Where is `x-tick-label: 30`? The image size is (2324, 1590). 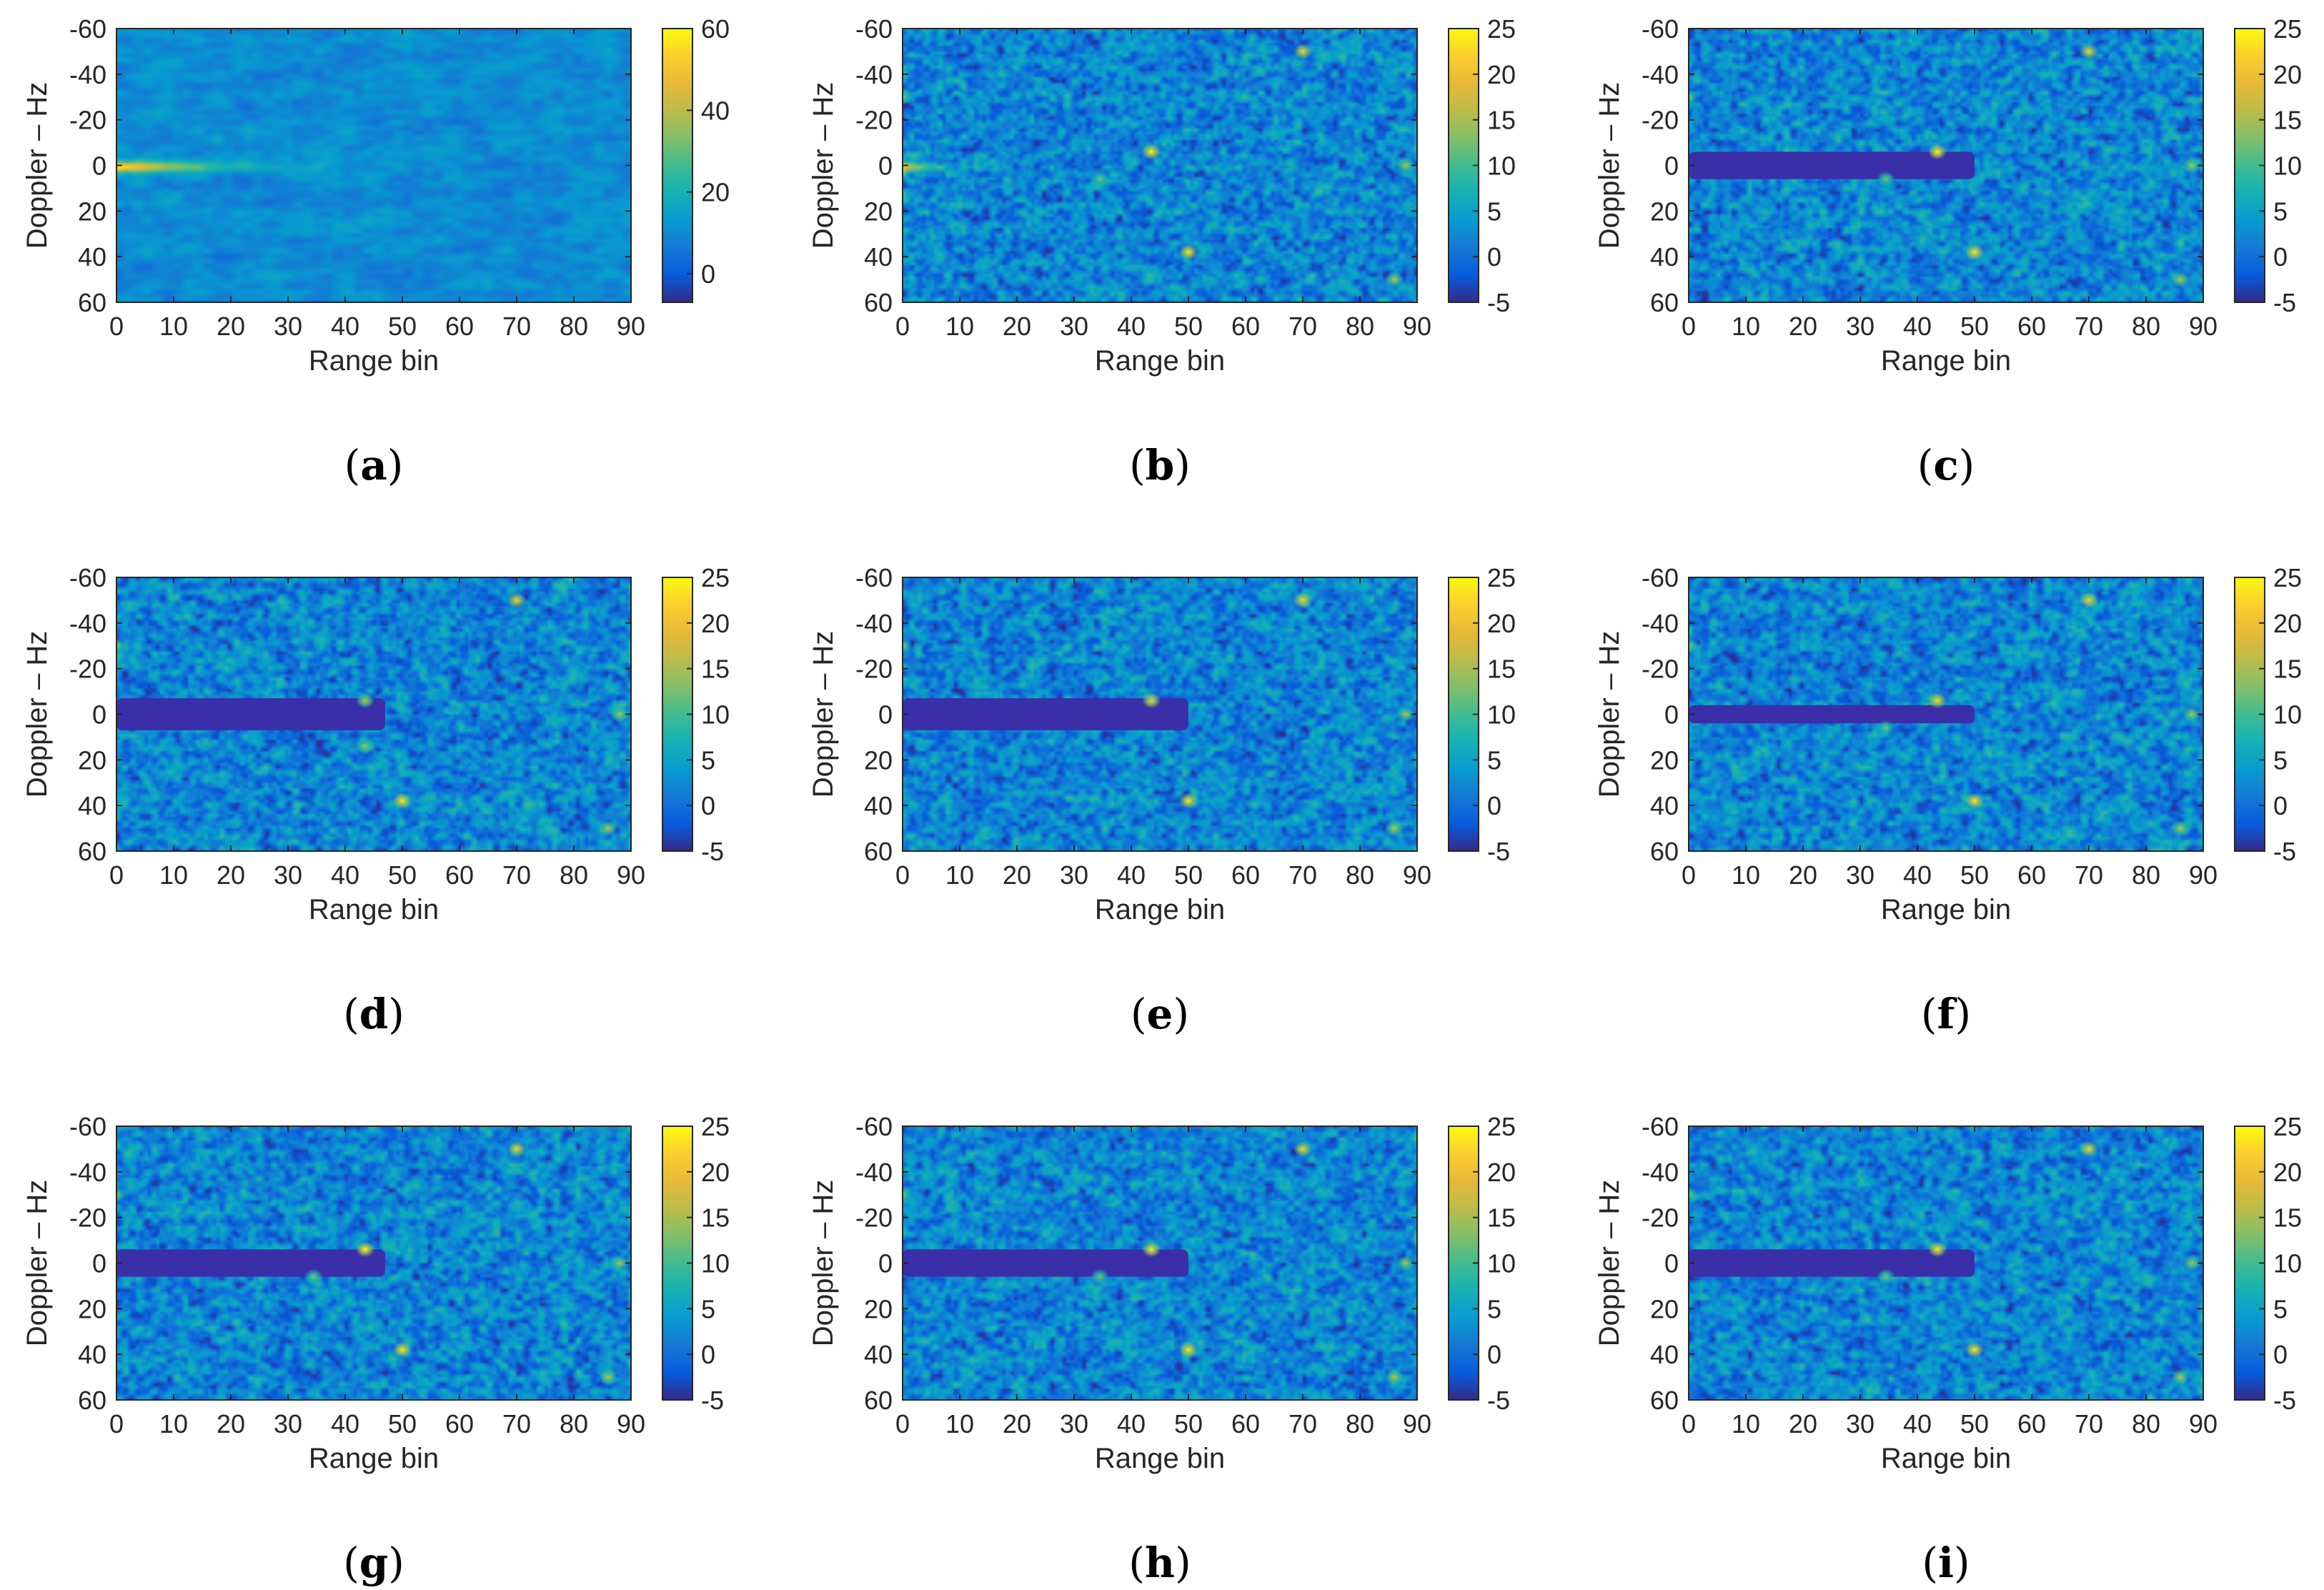
x-tick-label: 30 is located at coordinates (1860, 1424).